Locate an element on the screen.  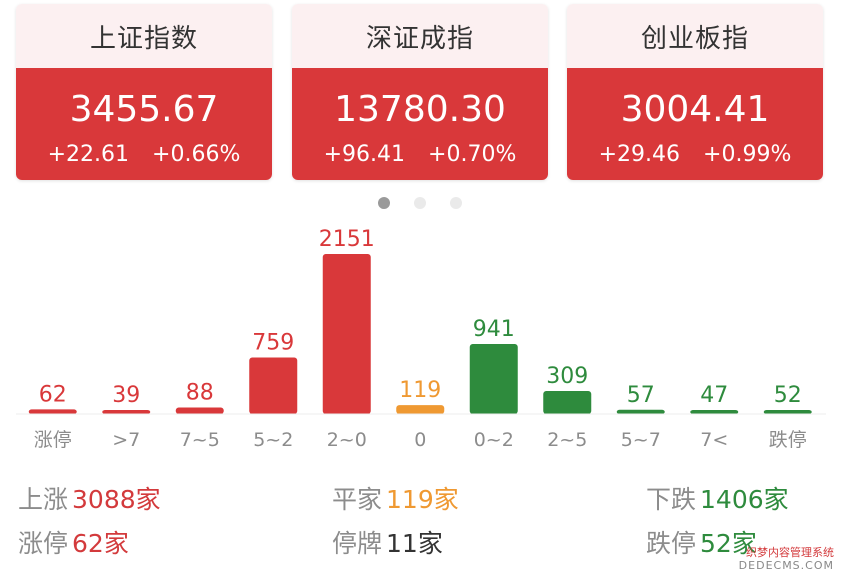
index-change: +29.46 is located at coordinates (639, 154).